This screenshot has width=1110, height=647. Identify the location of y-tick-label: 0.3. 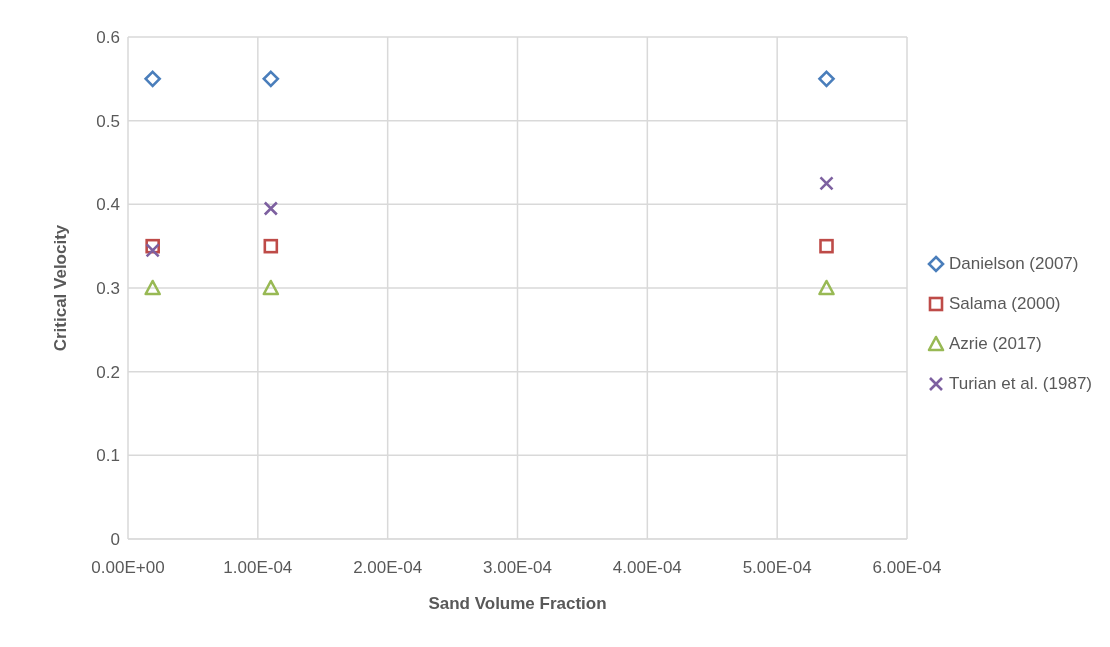
(108, 289).